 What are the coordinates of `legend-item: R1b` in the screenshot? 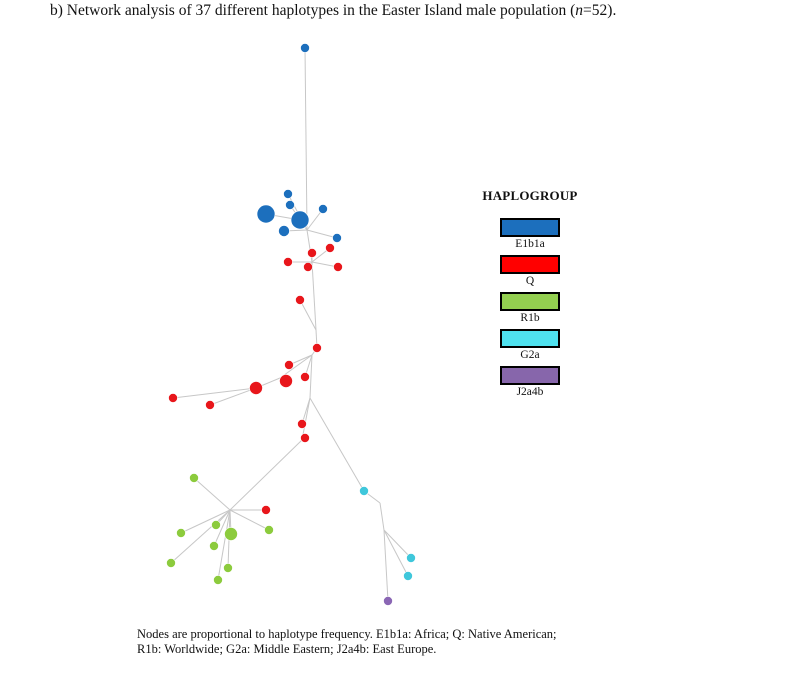 It's located at (530, 308).